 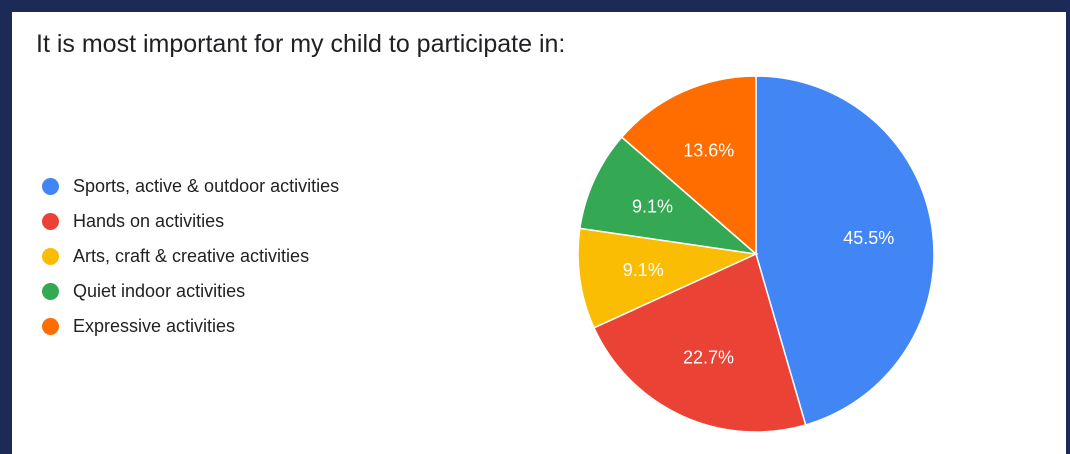 What do you see at coordinates (708, 358) in the screenshot?
I see `slice-label-hands-on: 22.7%` at bounding box center [708, 358].